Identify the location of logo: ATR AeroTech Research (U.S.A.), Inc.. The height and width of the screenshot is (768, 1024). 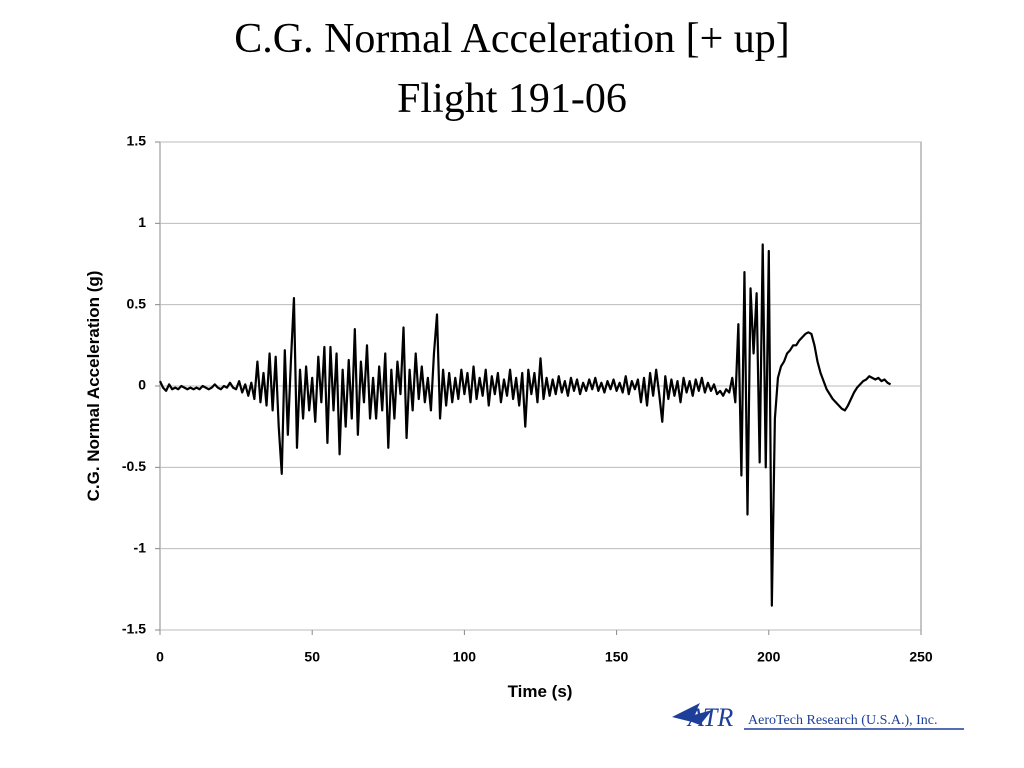
(818, 717).